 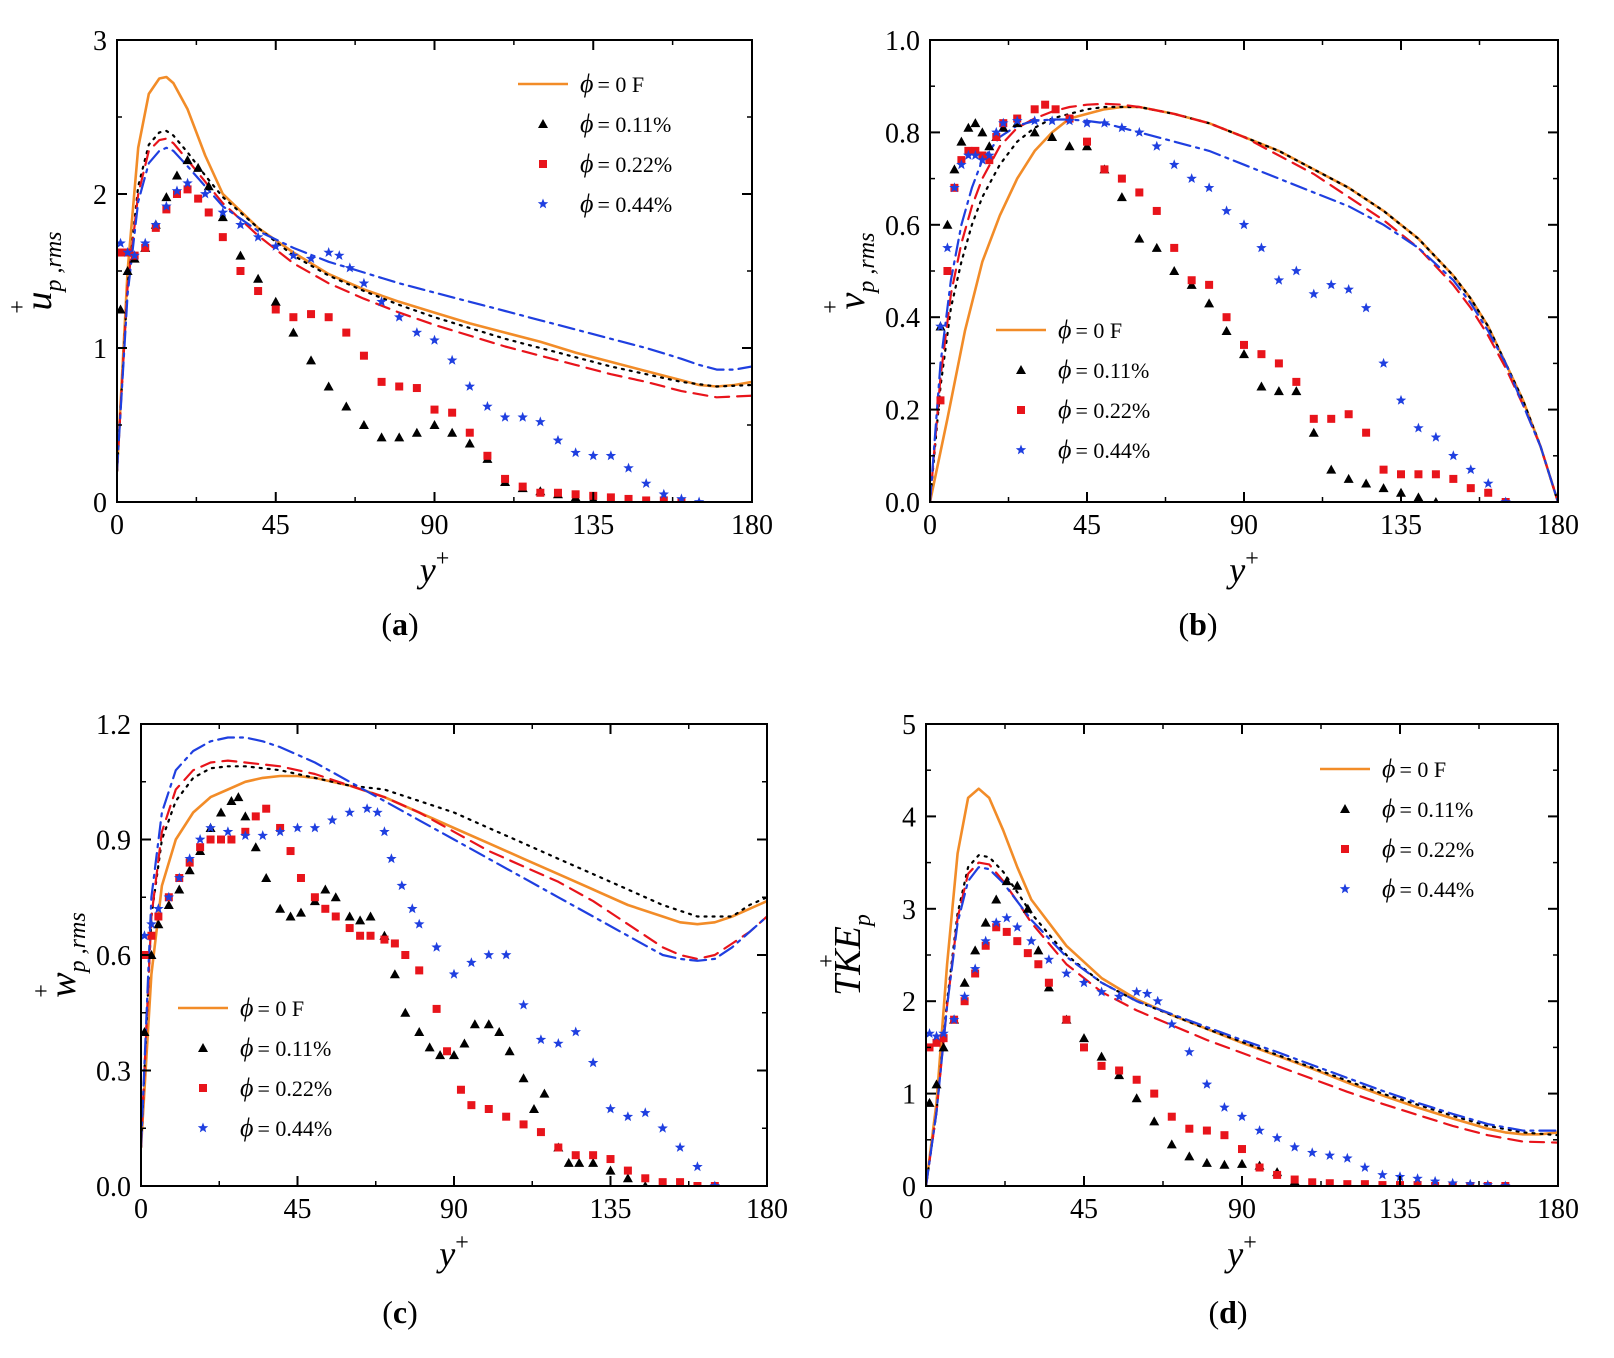 What do you see at coordinates (113, 956) in the screenshot?
I see `y-tick-label: 0.6` at bounding box center [113, 956].